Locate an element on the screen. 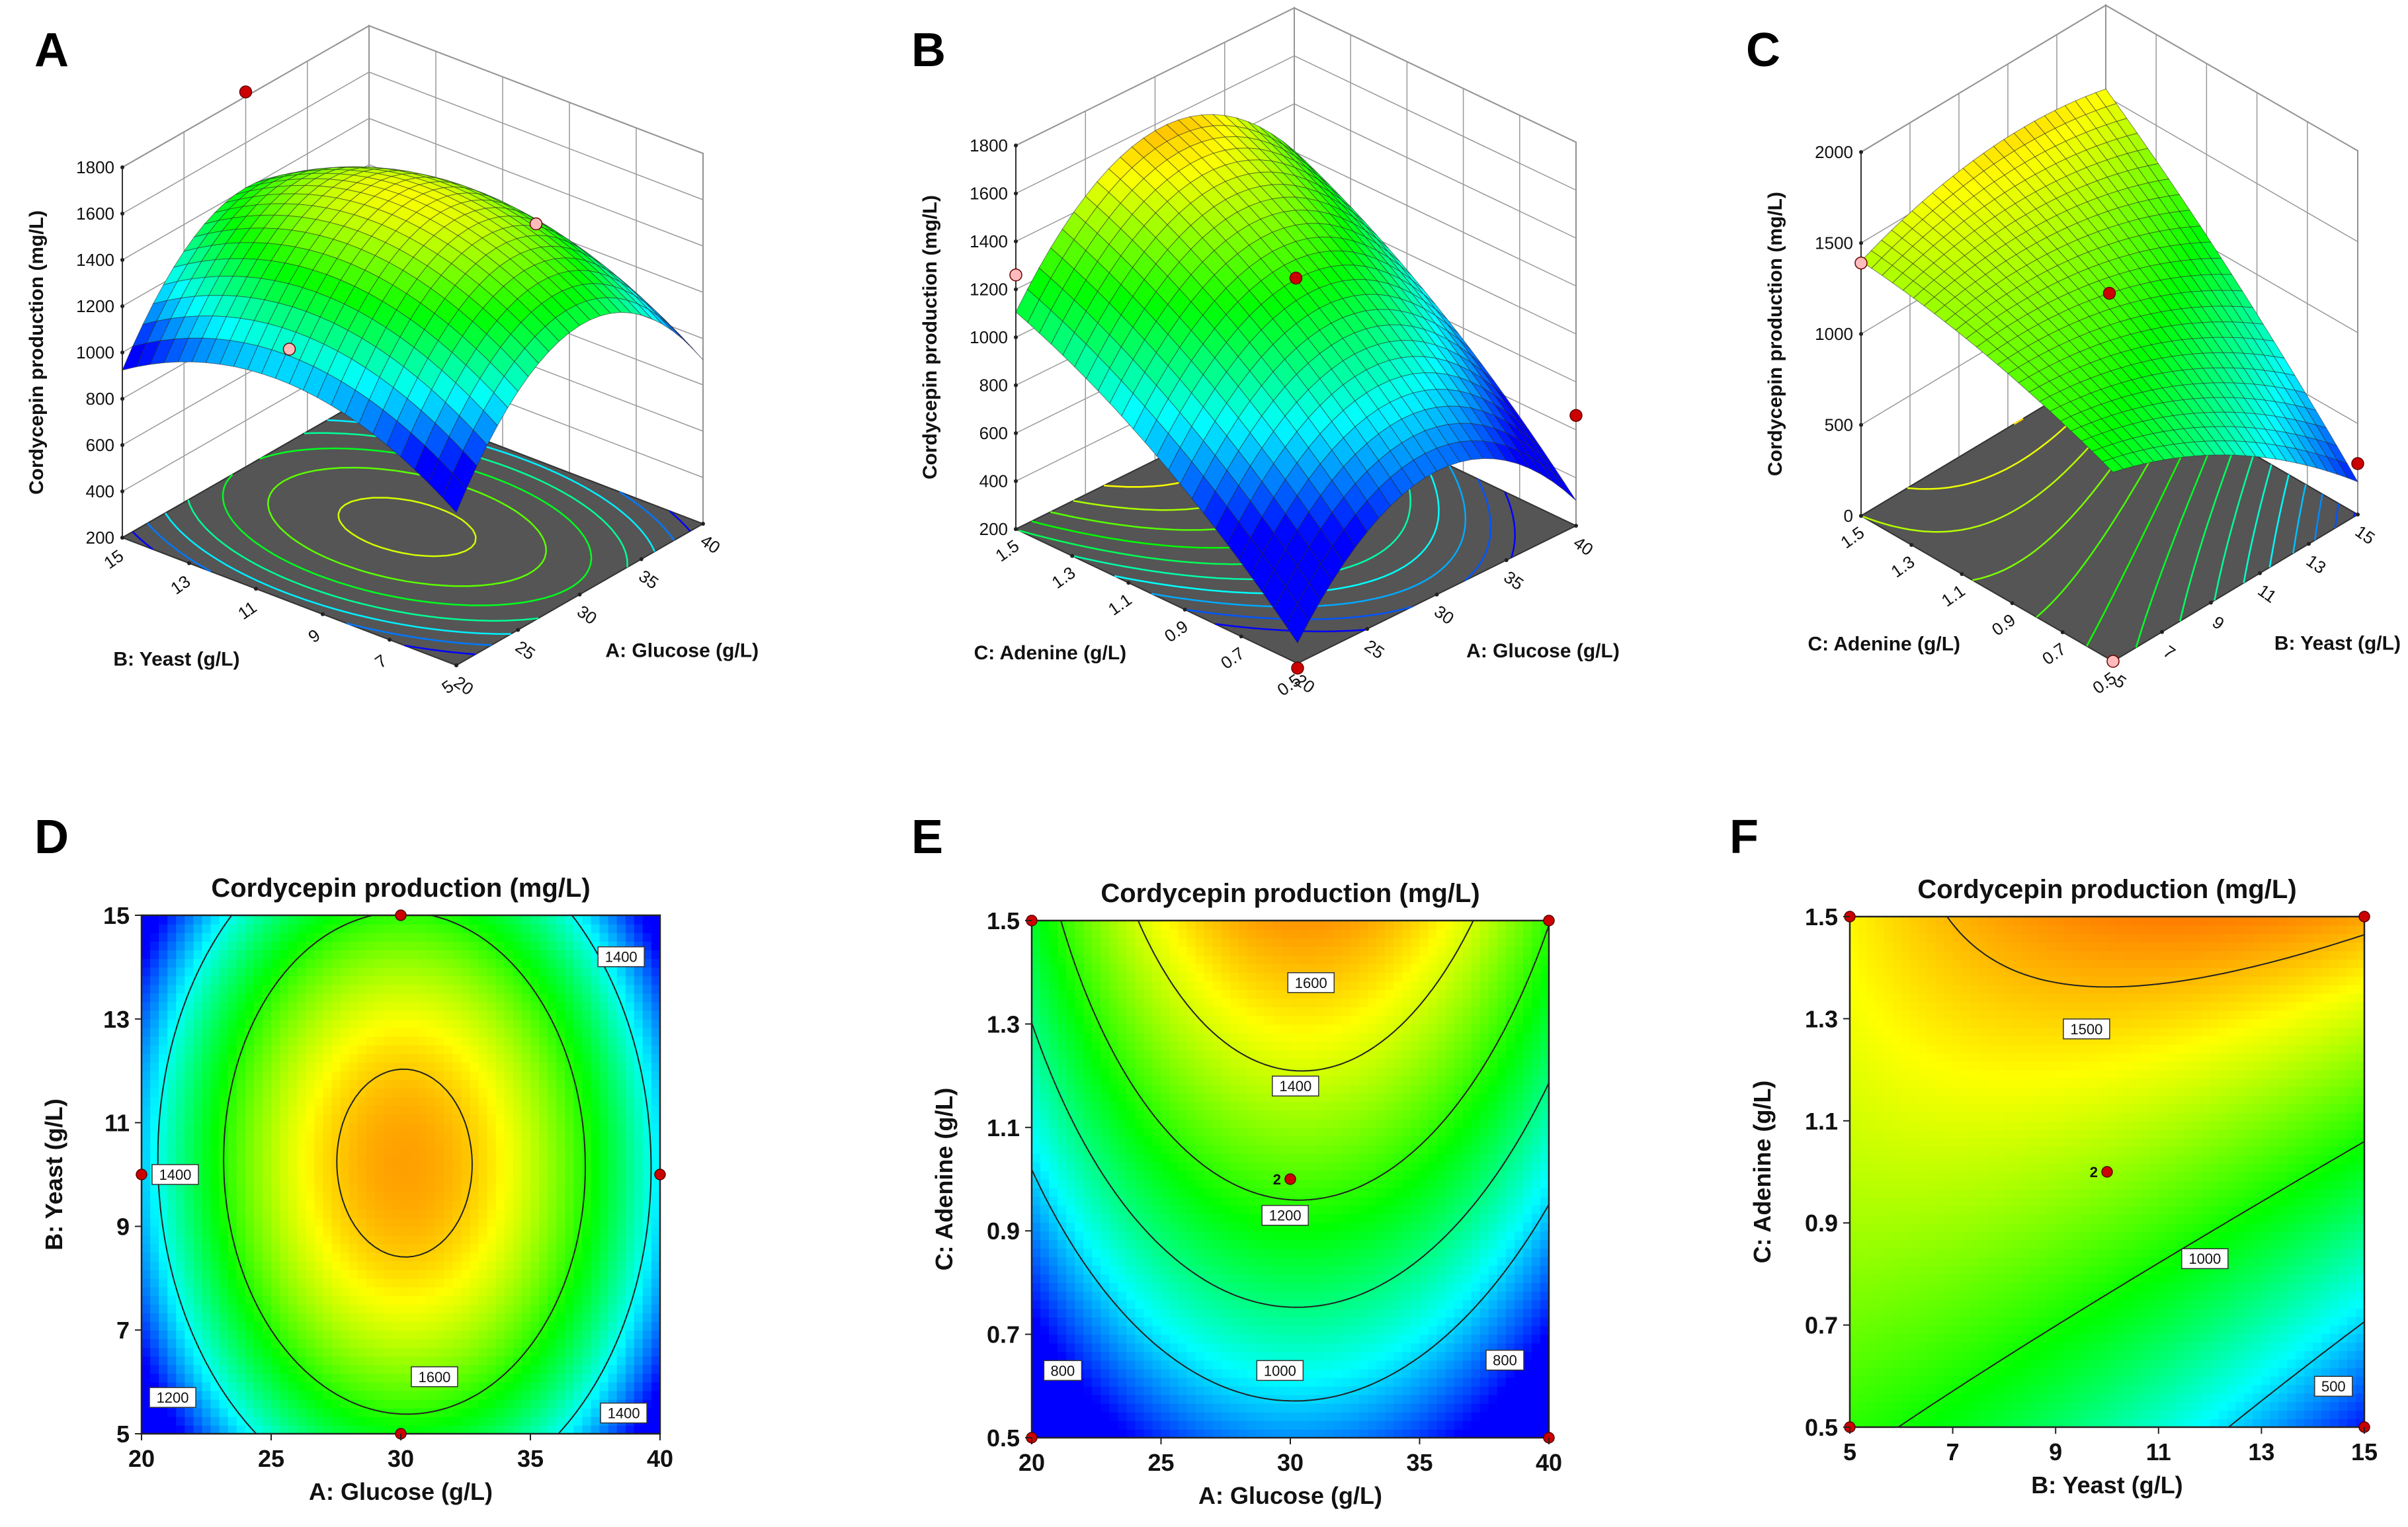  z-tick-label: 1200 is located at coordinates (95, 306).